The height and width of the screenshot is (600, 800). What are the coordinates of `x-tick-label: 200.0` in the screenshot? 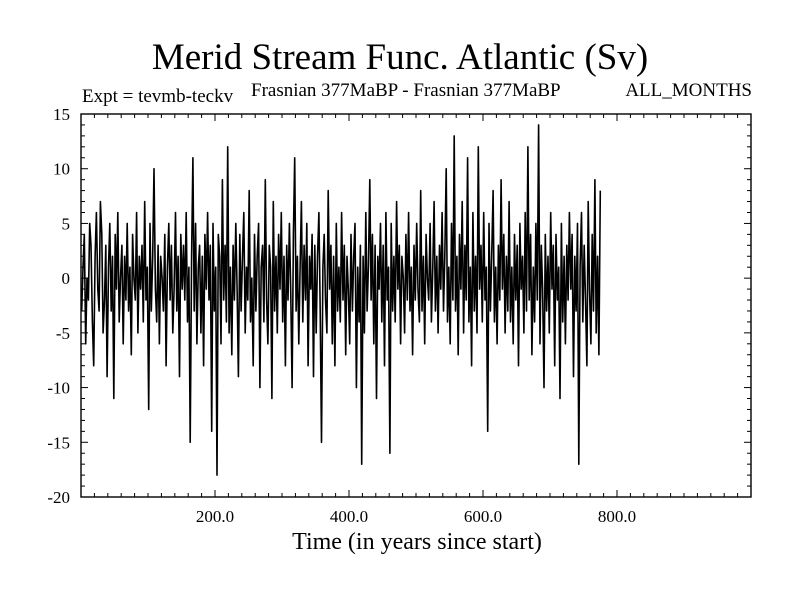 It's located at (215, 516).